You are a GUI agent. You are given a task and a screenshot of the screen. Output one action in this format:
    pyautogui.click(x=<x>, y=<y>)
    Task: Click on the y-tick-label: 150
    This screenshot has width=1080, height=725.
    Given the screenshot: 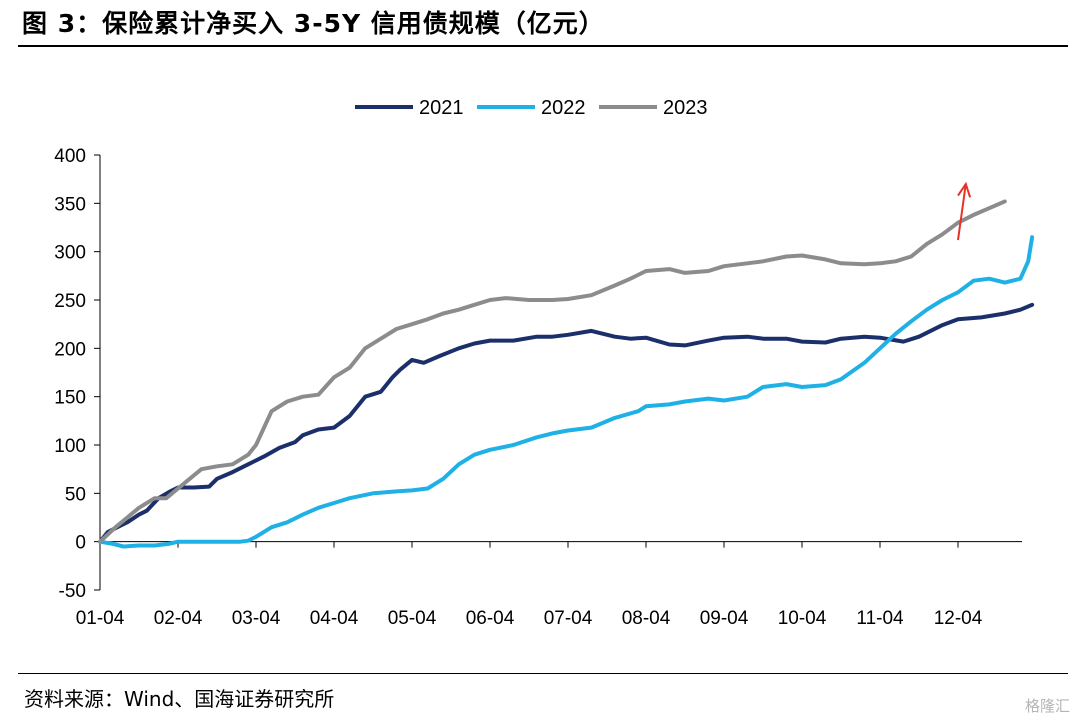 What is the action you would take?
    pyautogui.click(x=70, y=398)
    